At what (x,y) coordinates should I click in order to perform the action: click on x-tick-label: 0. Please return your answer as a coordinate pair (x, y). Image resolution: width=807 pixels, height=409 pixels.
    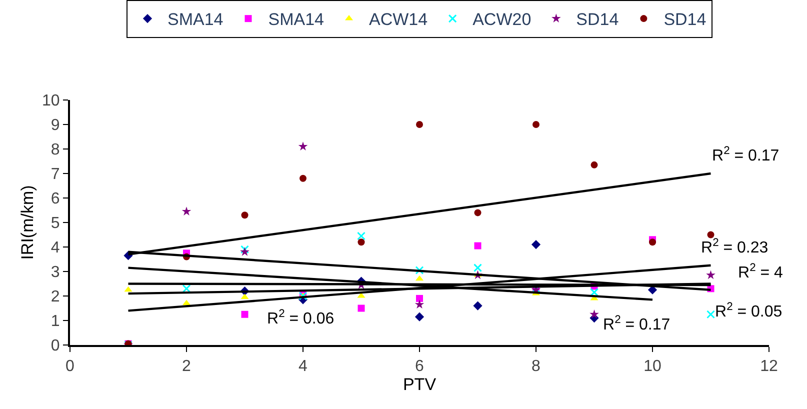
    Looking at the image, I should click on (70, 367).